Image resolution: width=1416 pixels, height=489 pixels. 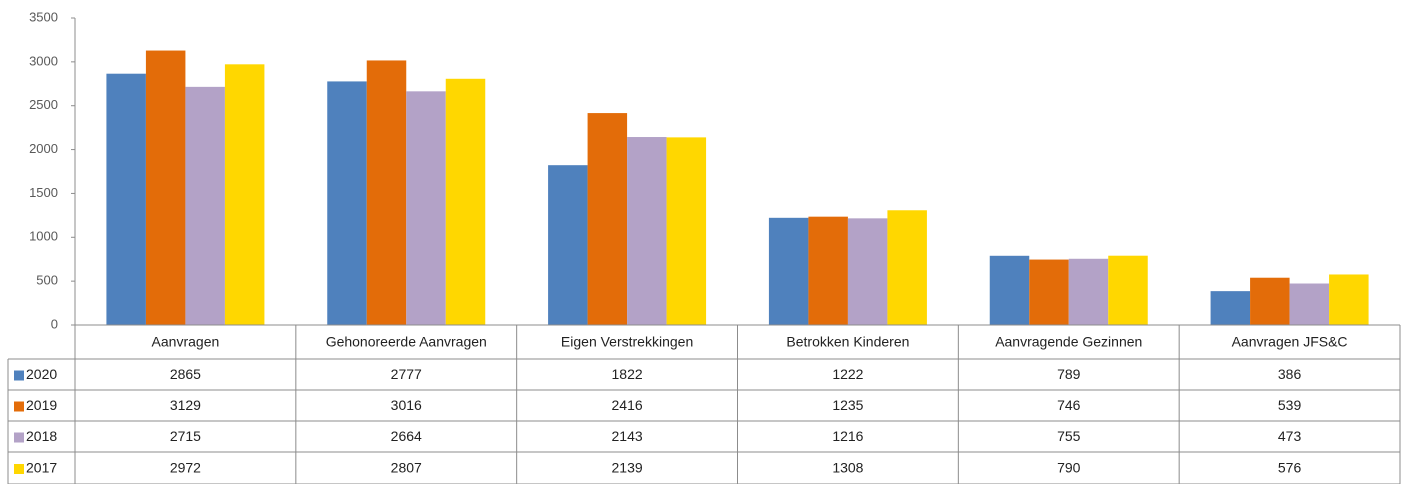 I want to click on x-tick-label: Eigen Verstrekkingen, so click(x=627, y=342).